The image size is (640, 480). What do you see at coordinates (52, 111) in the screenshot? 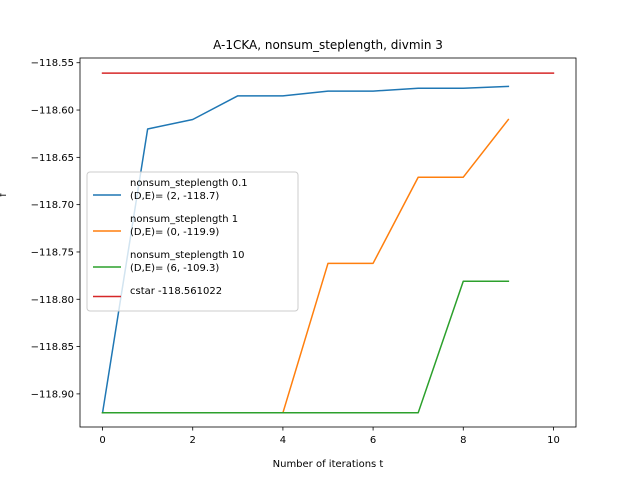
I see `y-tick-label: −118.60` at bounding box center [52, 111].